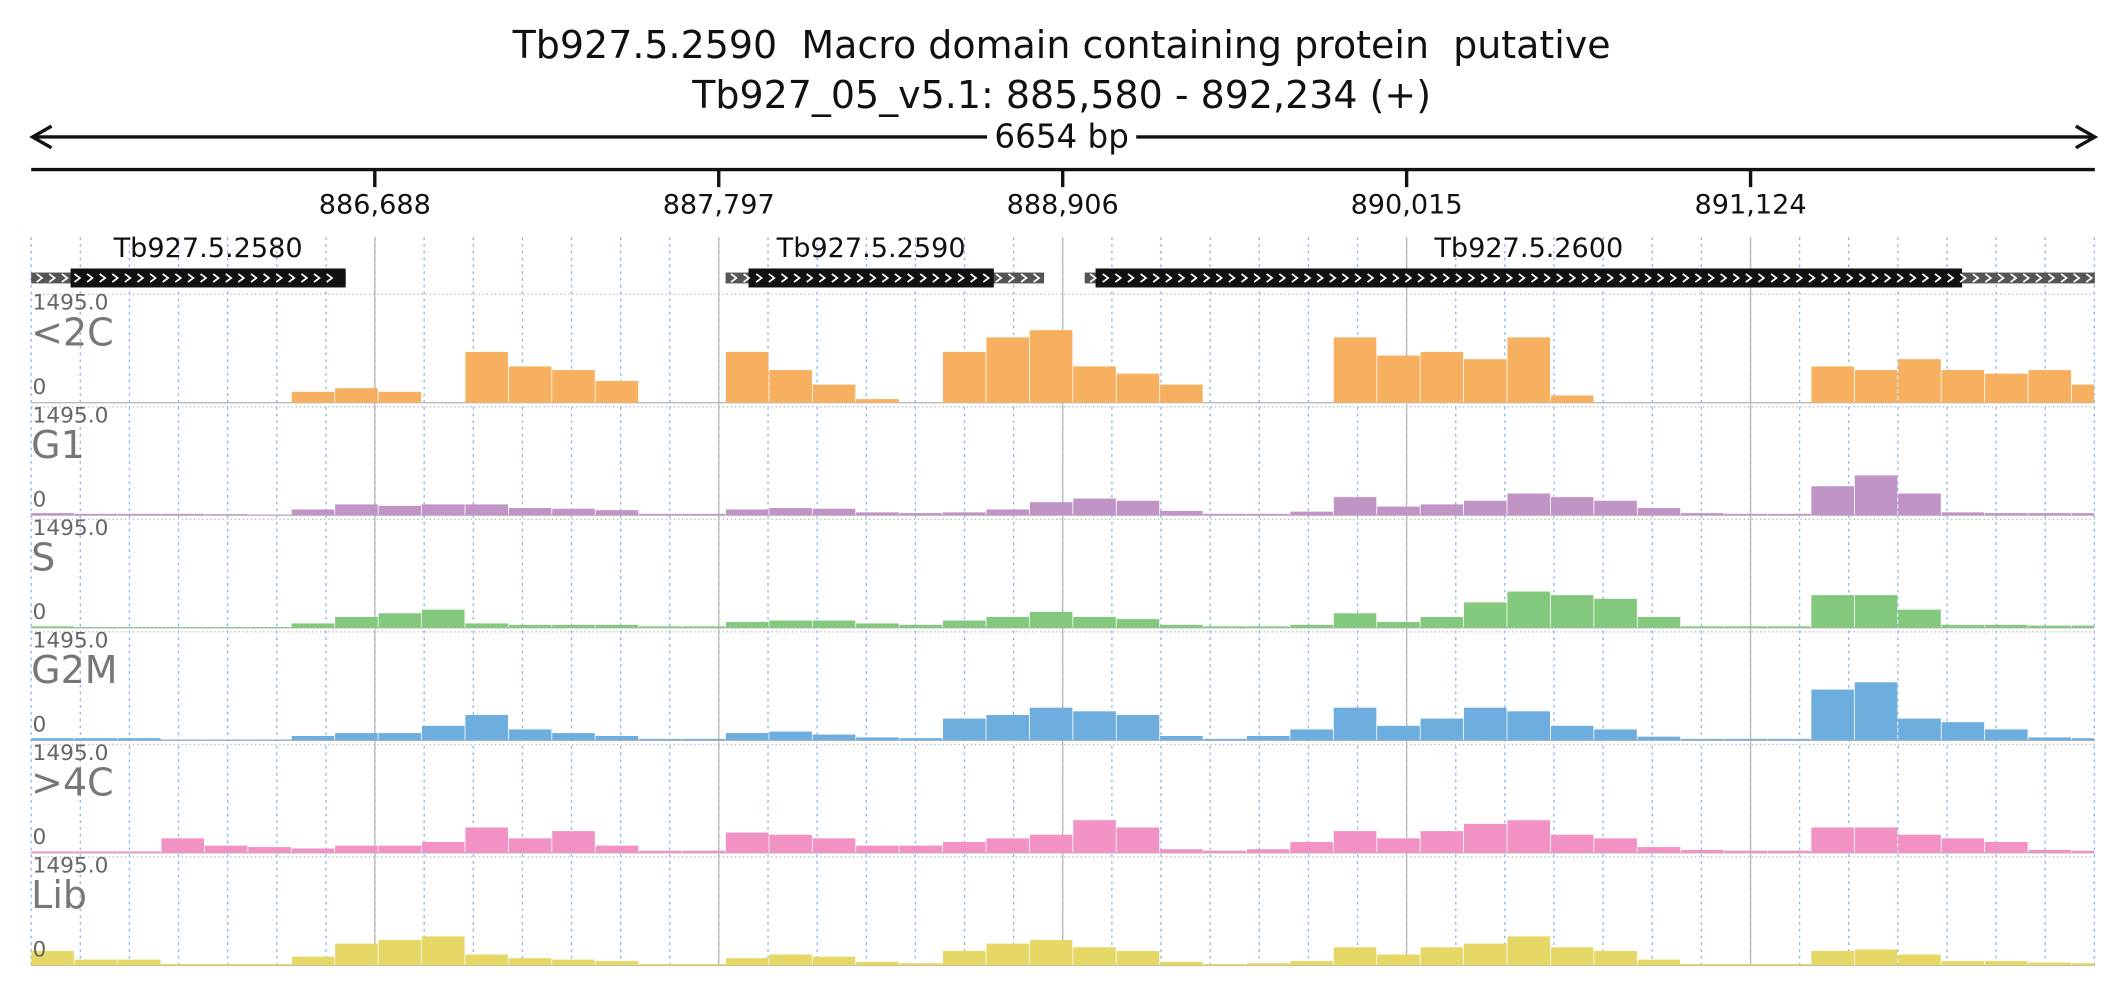  What do you see at coordinates (41, 137) in the screenshot?
I see `arrow-head` at bounding box center [41, 137].